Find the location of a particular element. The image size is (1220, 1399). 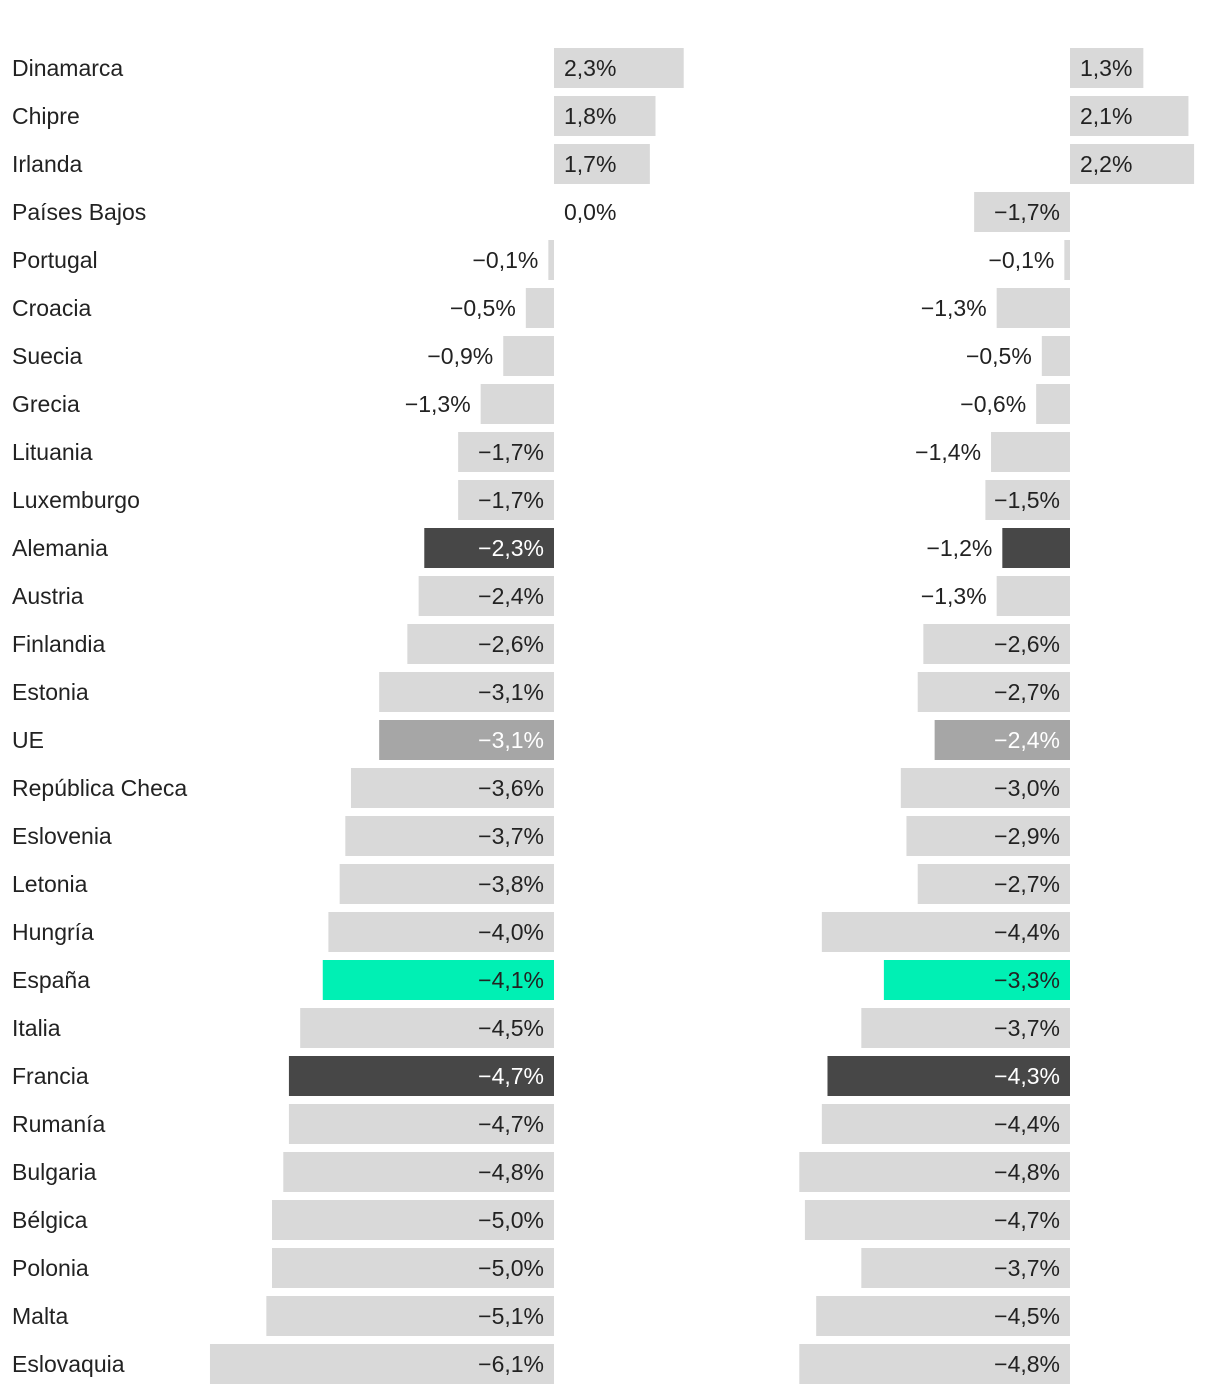

value-label-s1-dinamarca: 2,3% is located at coordinates (590, 68).